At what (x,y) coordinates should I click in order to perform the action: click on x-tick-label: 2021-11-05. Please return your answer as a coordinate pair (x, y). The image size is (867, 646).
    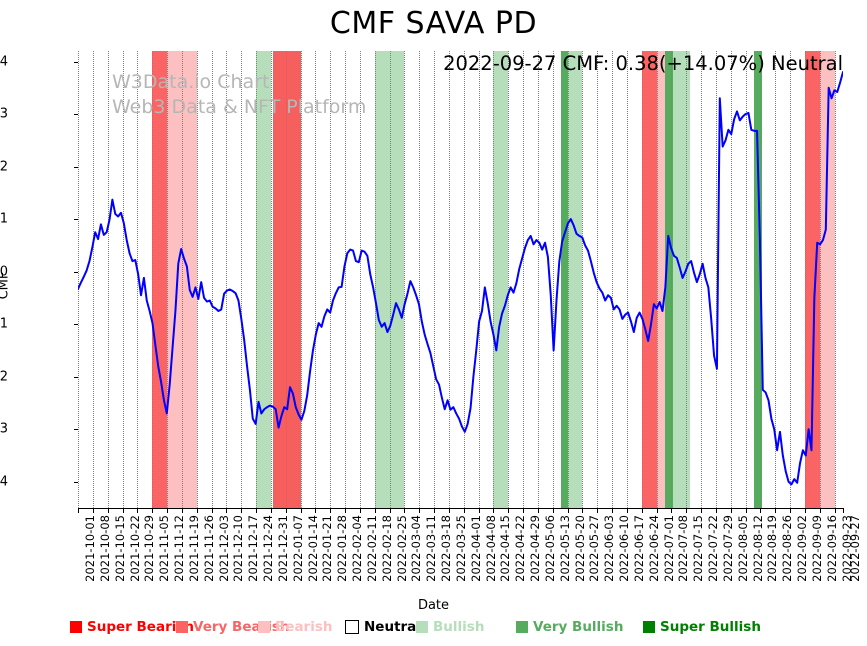
    Looking at the image, I should click on (164, 548).